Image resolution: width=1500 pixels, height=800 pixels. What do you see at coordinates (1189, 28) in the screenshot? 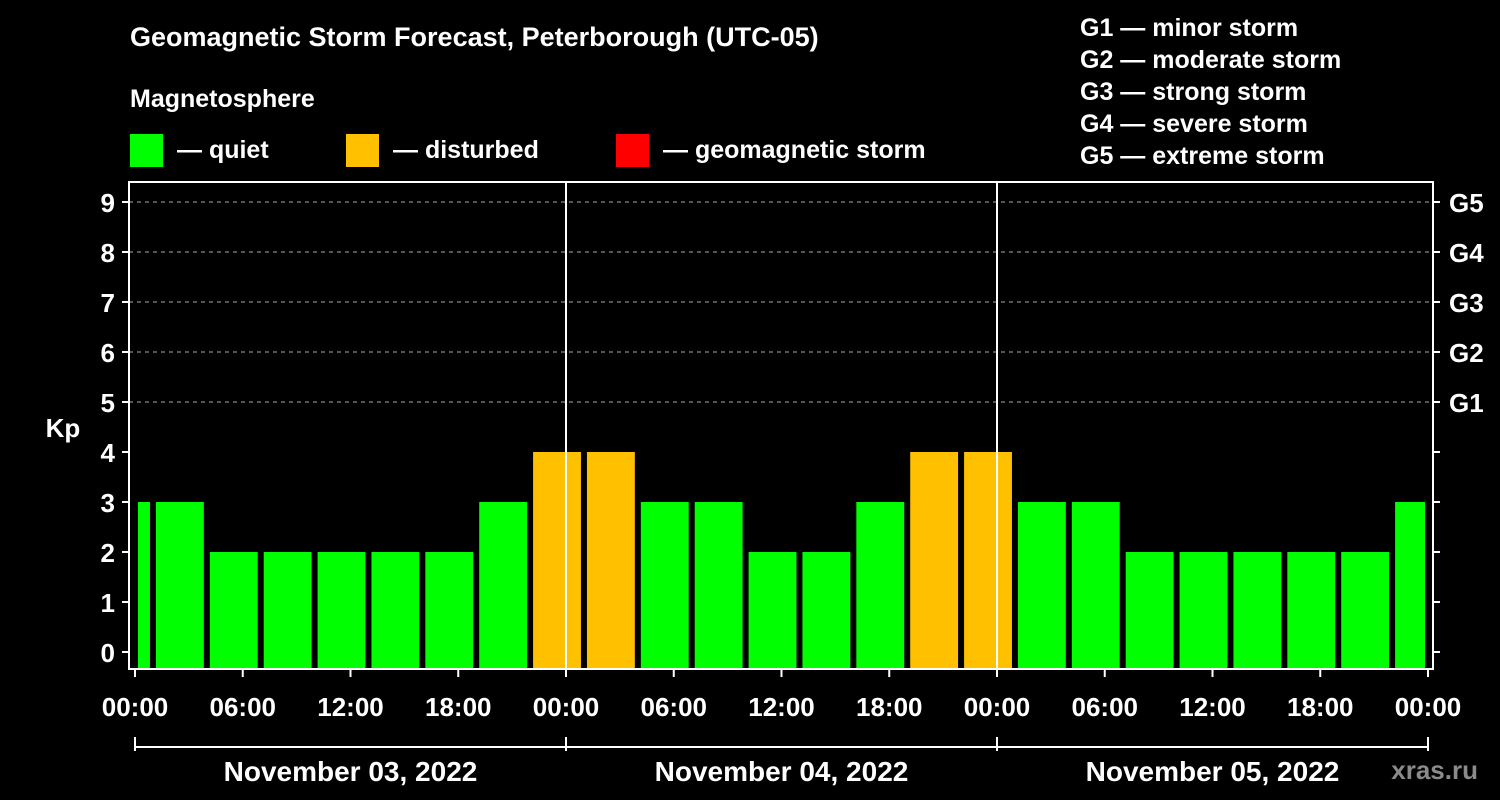
I see `storm-level-g1: G1 — minor storm` at bounding box center [1189, 28].